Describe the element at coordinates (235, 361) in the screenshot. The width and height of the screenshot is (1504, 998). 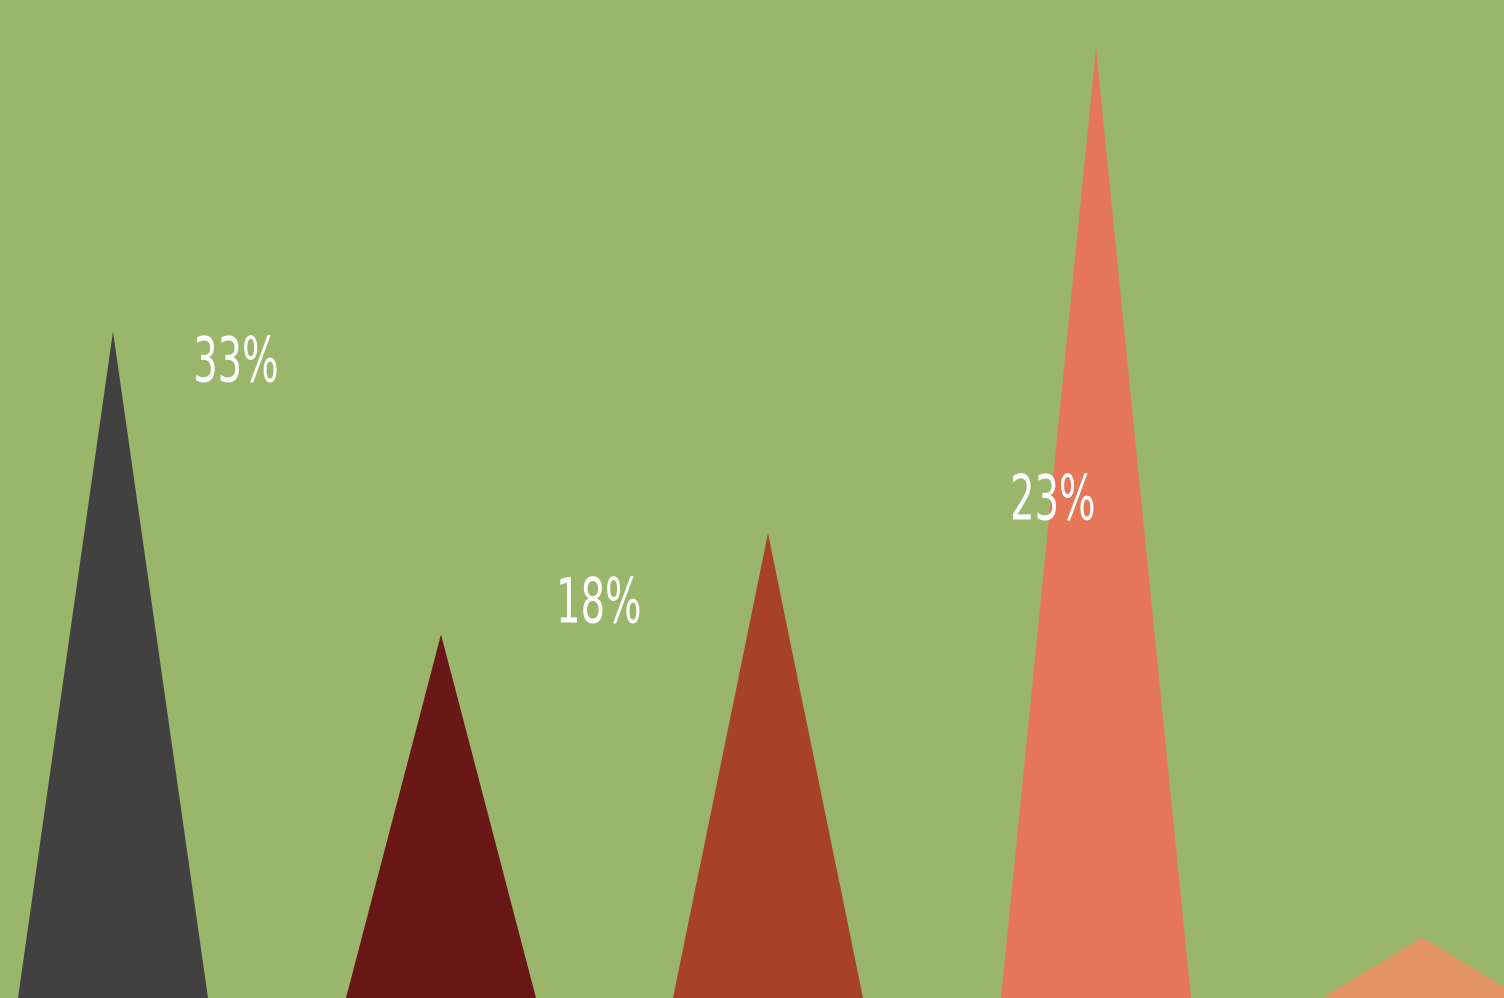
I see `value-label-1: 33%` at that location.